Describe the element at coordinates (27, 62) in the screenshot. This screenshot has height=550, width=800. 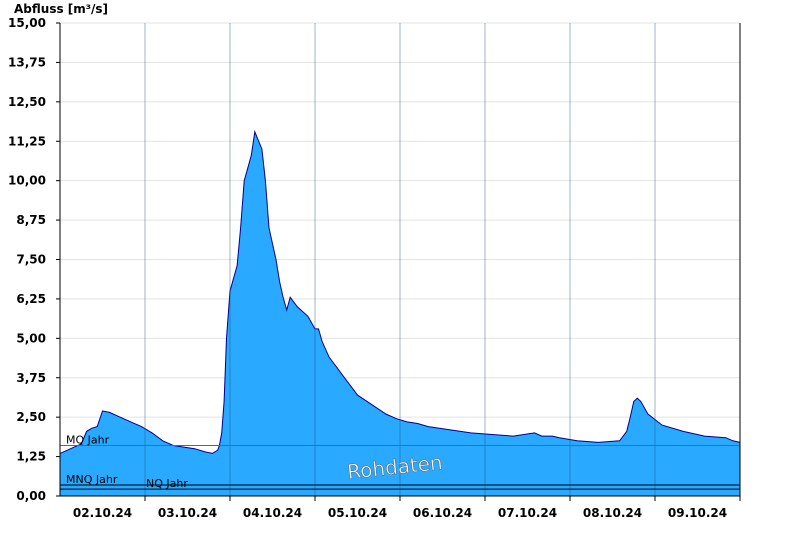
I see `y-tick-label: 13,75` at that location.